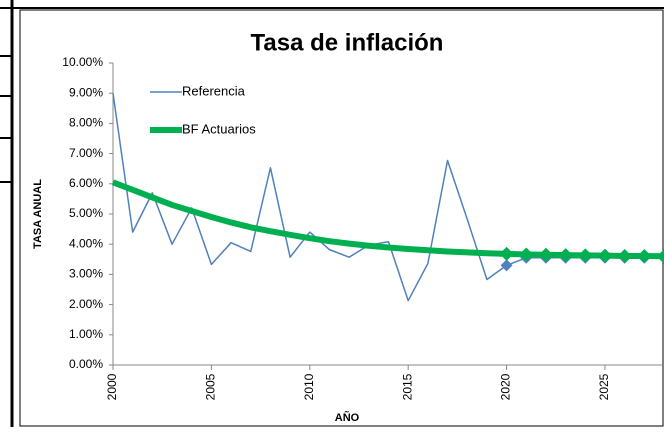 The image size is (664, 432). Describe the element at coordinates (506, 386) in the screenshot. I see `x-tick-label: 2020` at that location.